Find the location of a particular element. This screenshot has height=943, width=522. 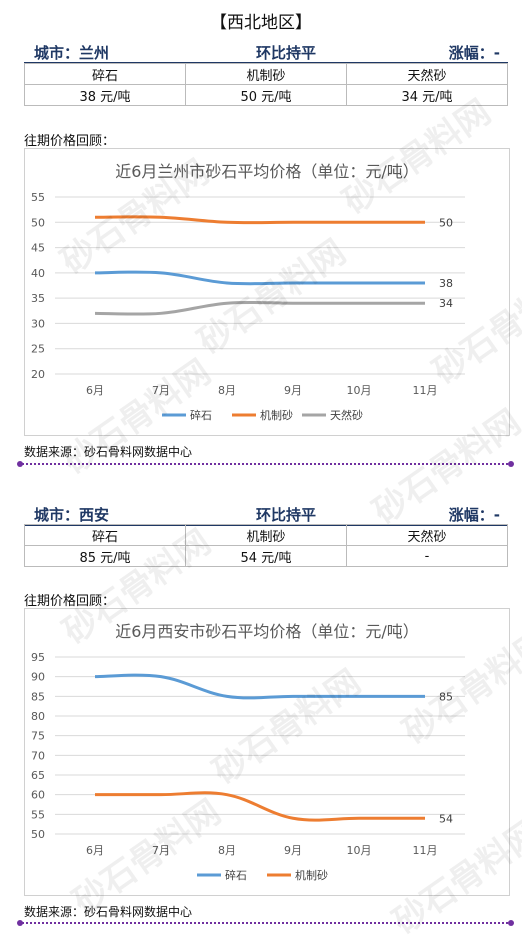

city-name: 城市：西安 is located at coordinates (72, 515).